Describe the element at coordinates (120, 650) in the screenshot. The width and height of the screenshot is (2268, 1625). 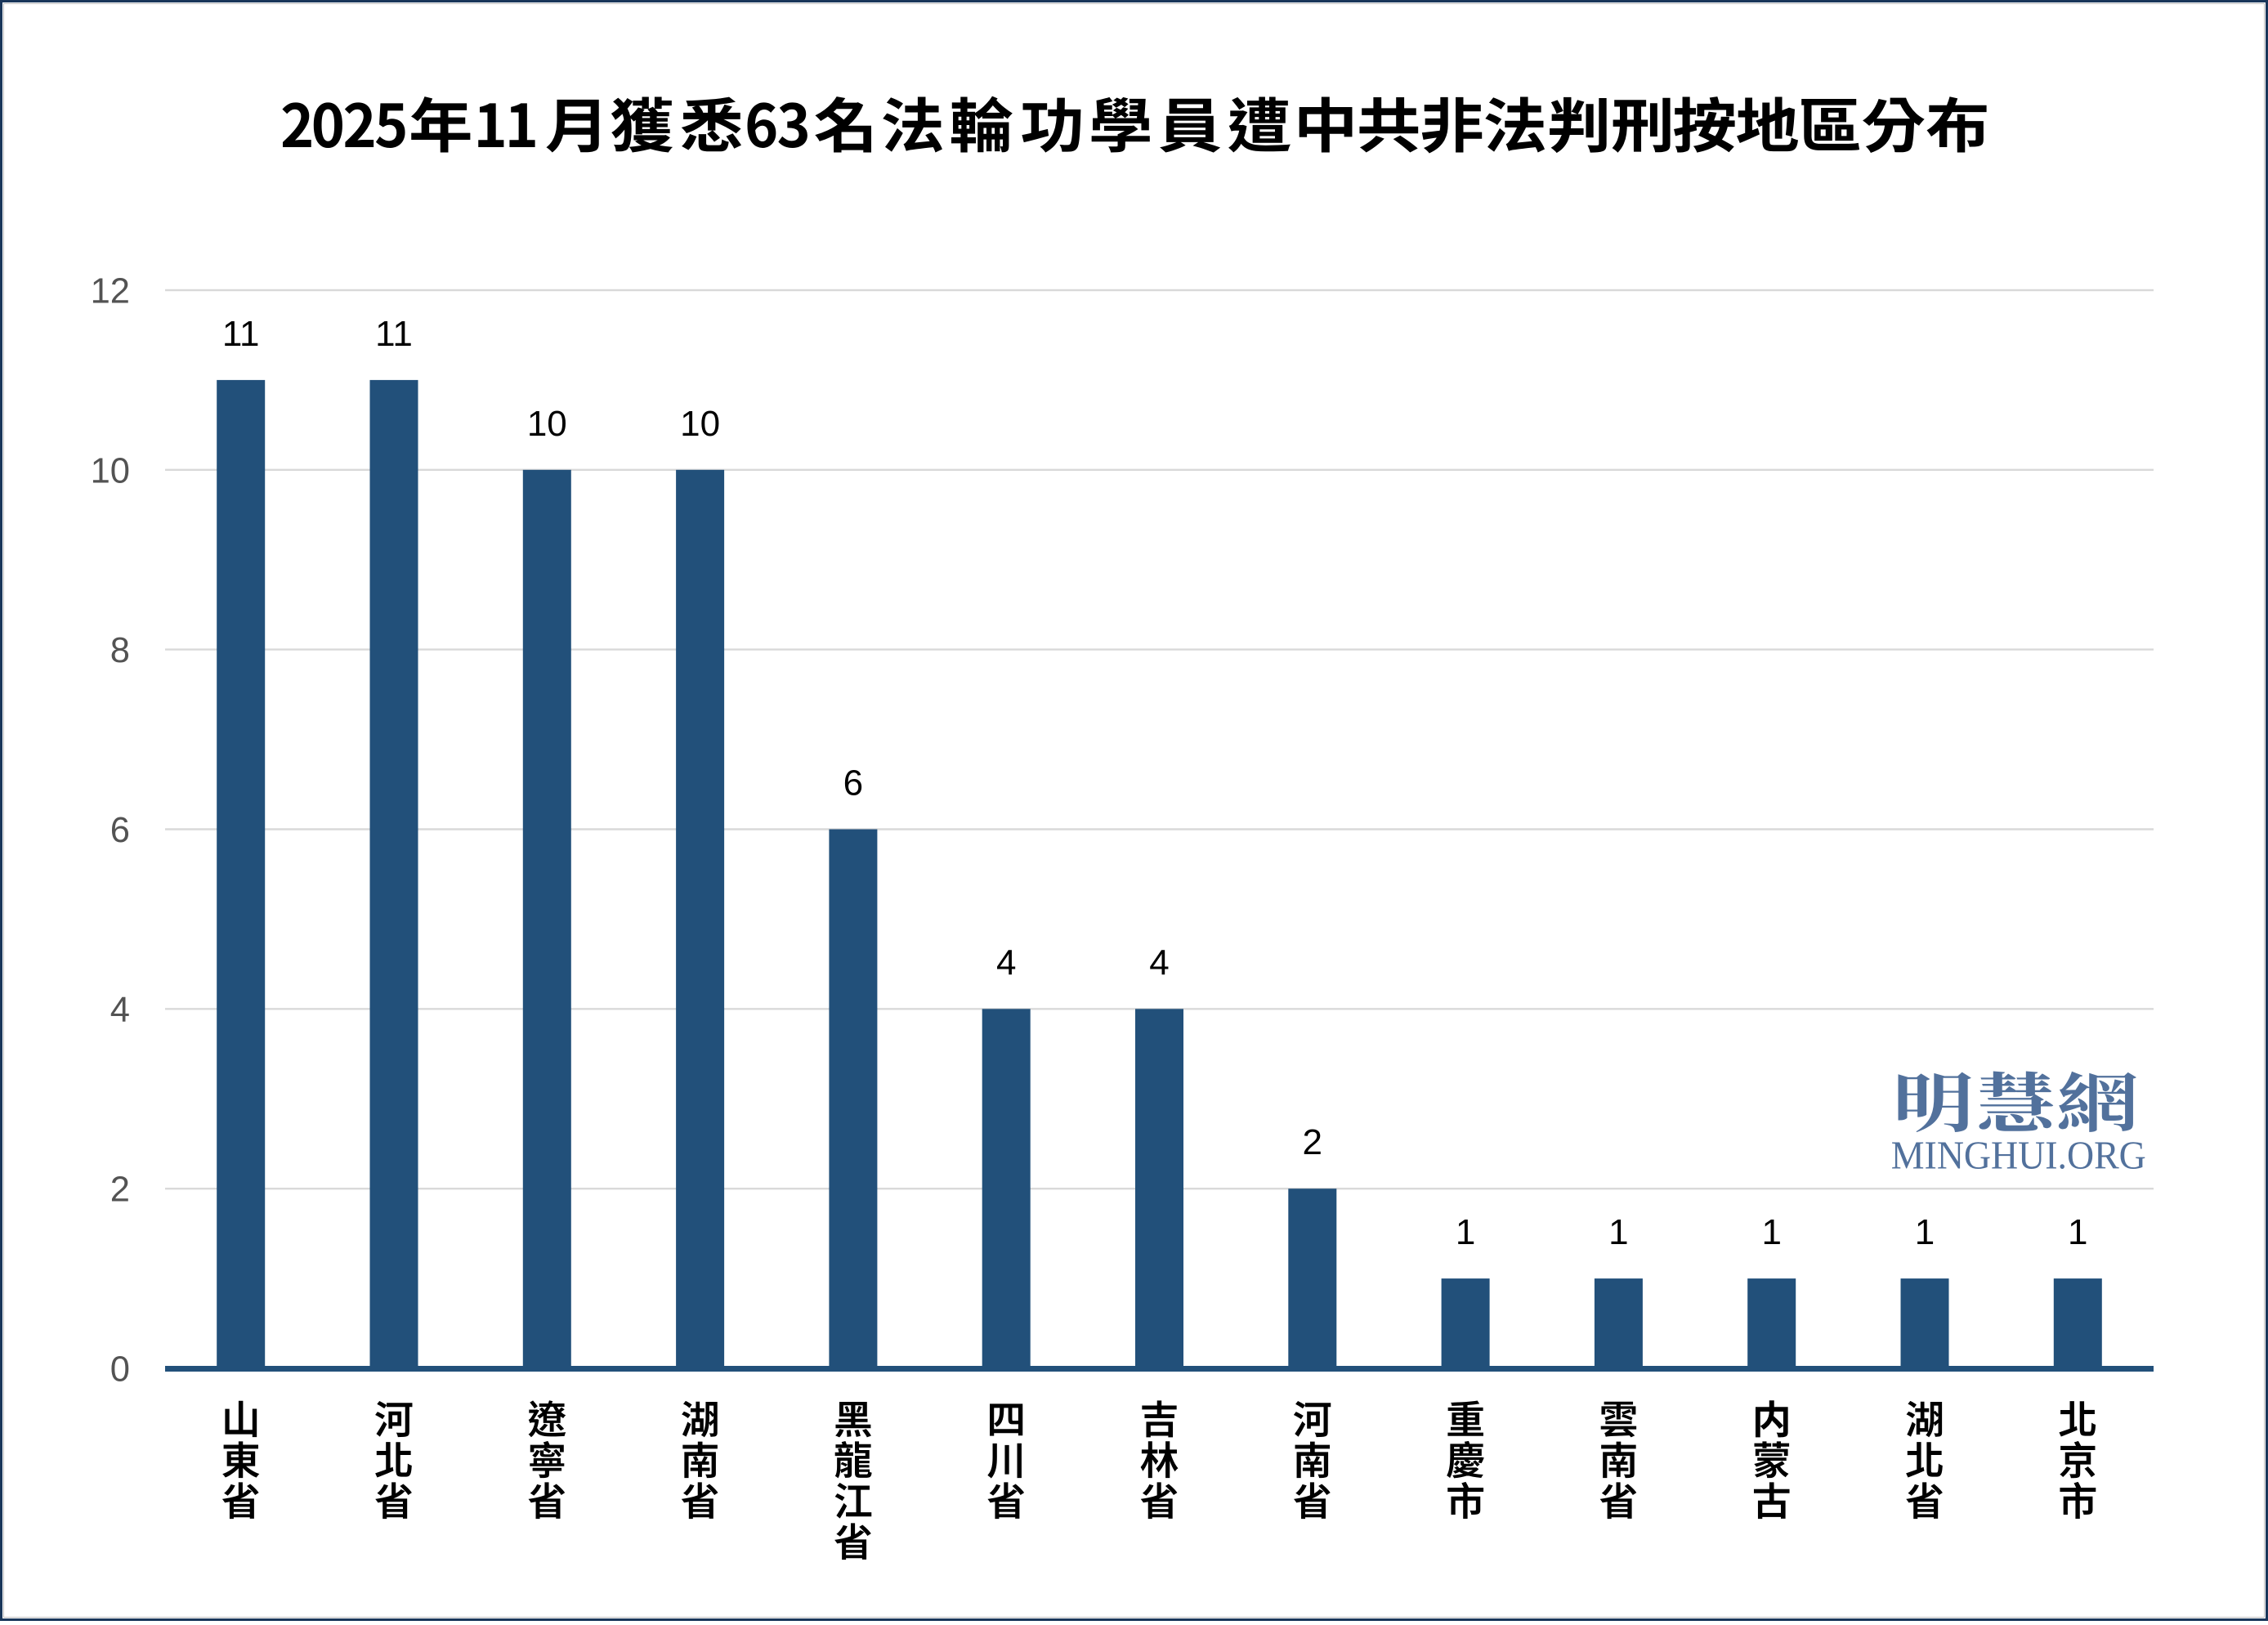
I see `svg-text: 8` at that location.